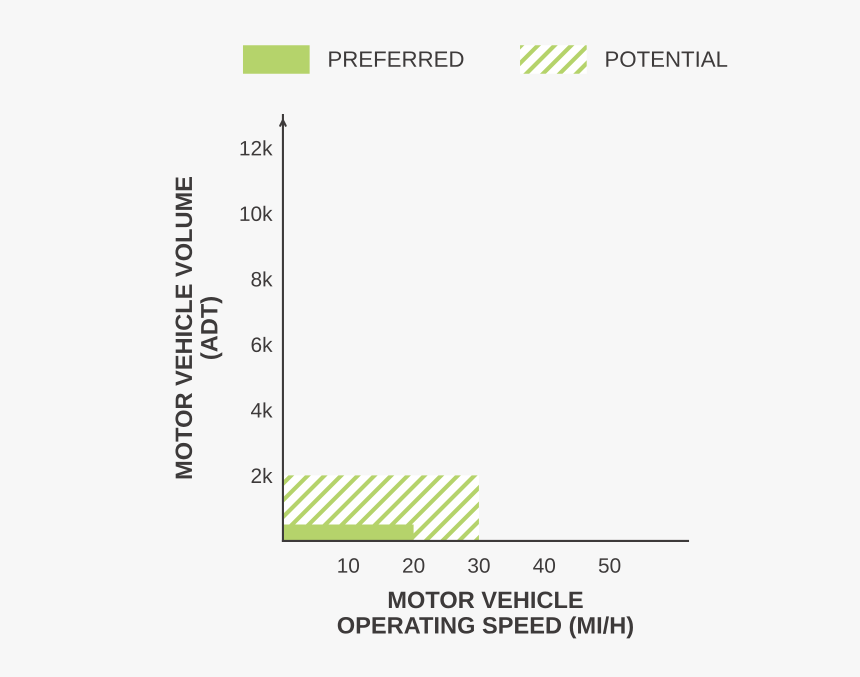 The height and width of the screenshot is (677, 860). I want to click on y-tick-label: 2k, so click(262, 475).